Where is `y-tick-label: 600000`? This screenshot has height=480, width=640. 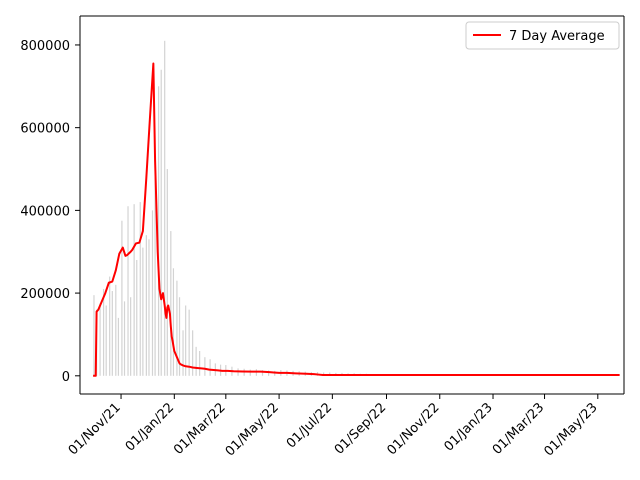
y-tick-label: 600000 is located at coordinates (45, 129).